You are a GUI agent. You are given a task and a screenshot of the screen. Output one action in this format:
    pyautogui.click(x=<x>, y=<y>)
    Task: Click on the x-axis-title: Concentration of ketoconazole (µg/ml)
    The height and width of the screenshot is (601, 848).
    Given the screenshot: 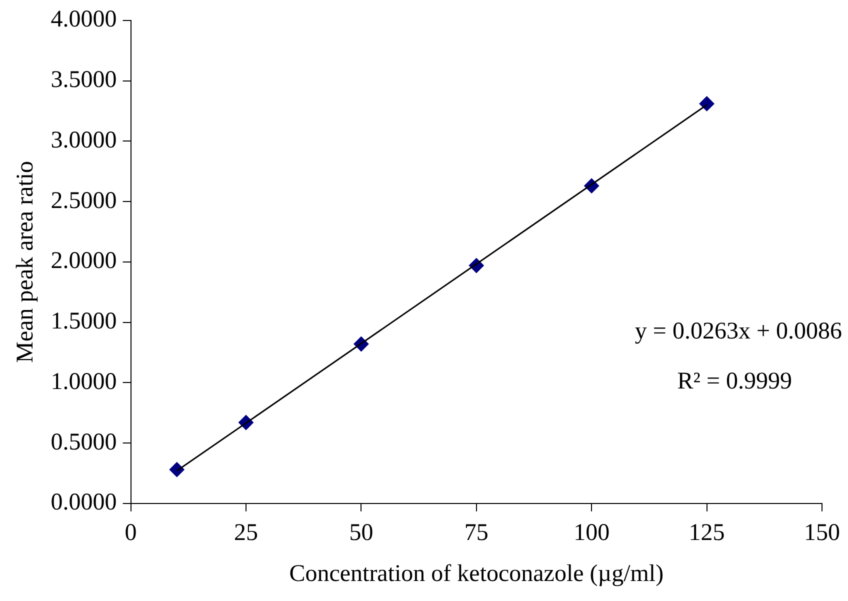 What is the action you would take?
    pyautogui.click(x=476, y=573)
    